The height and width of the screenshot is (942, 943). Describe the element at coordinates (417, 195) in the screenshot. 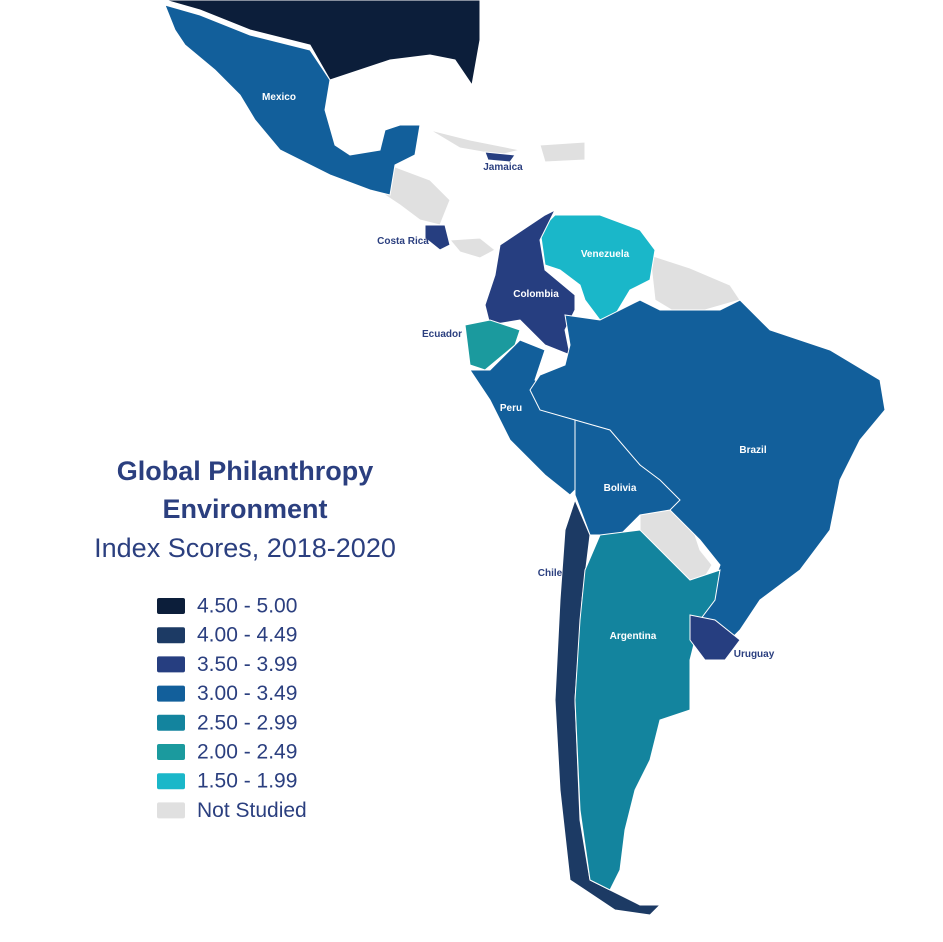

I see `central-america` at that location.